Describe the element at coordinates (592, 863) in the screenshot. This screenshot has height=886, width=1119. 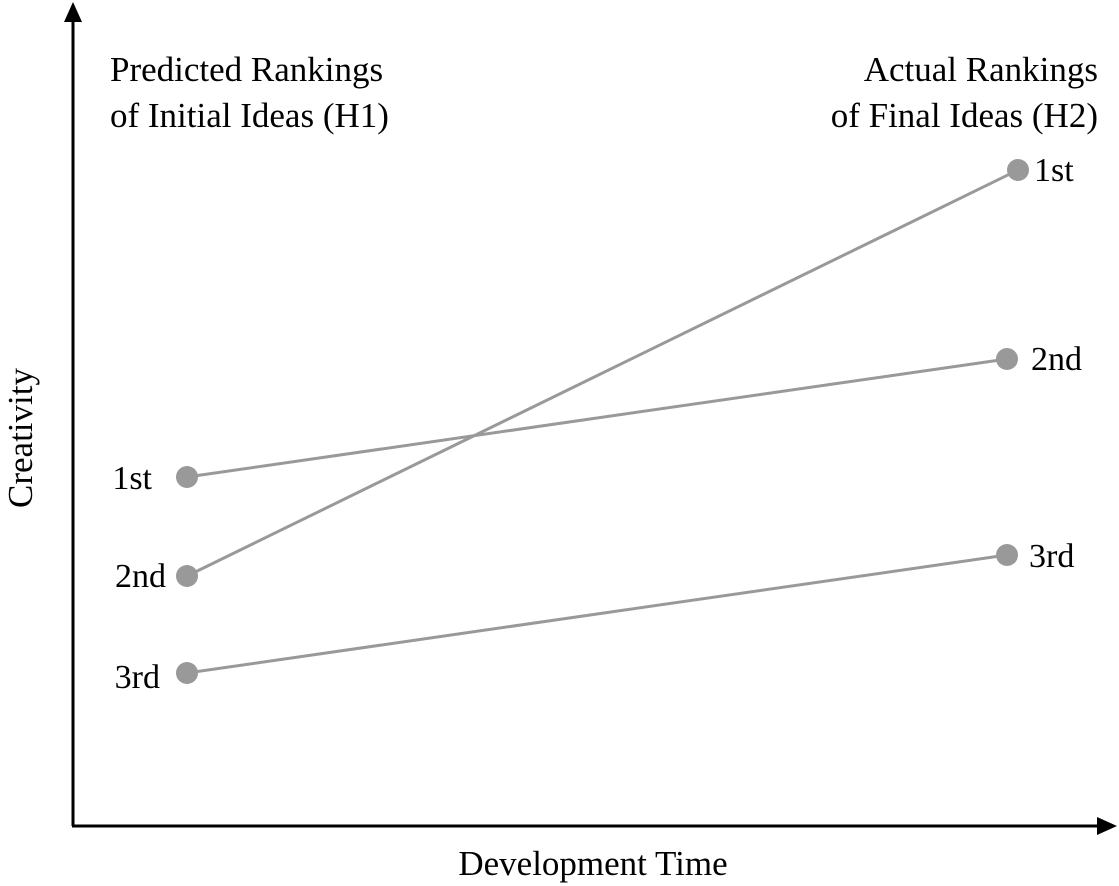
I see `x-axis-title: Development Time` at that location.